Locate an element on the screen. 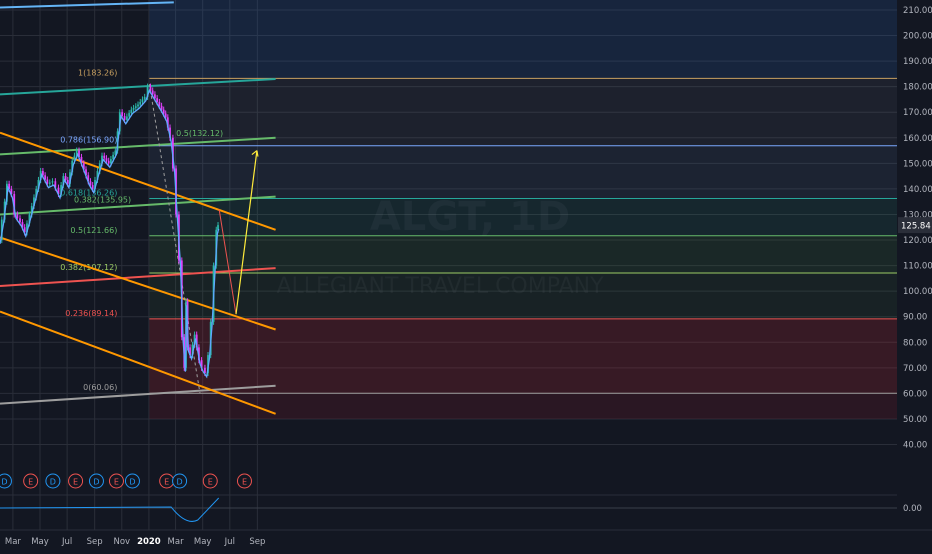  fib-level-label: 0(60.06) is located at coordinates (100, 387).